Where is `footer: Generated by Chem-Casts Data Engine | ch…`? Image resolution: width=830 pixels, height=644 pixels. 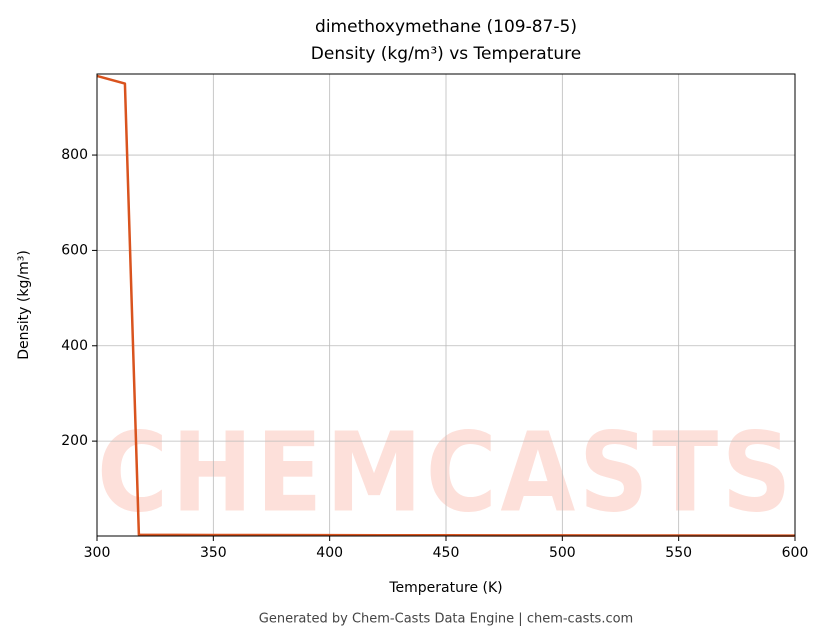
footer: Generated by Chem-Casts Data Engine | ch… is located at coordinates (446, 619).